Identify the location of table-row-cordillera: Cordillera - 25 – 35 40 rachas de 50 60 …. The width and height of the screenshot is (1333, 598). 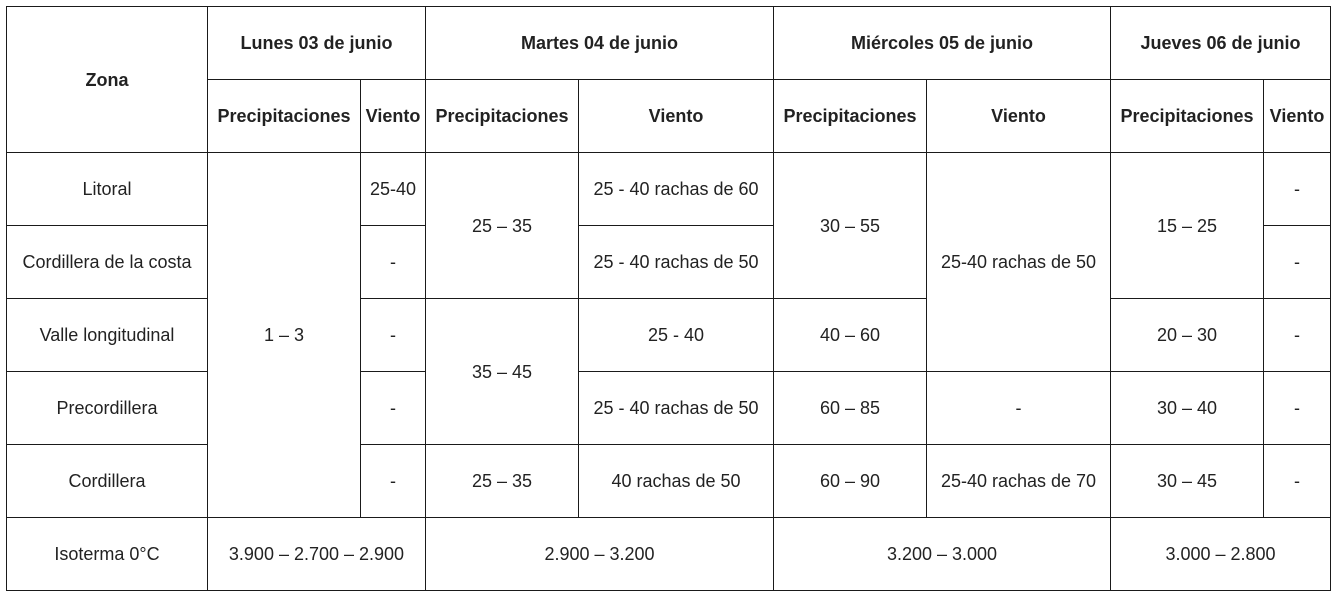
(669, 481).